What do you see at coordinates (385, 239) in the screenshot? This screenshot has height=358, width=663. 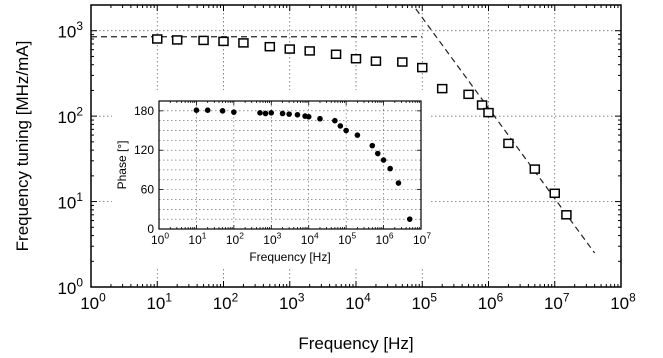 I see `inset-x-tick-label: 10⁶` at bounding box center [385, 239].